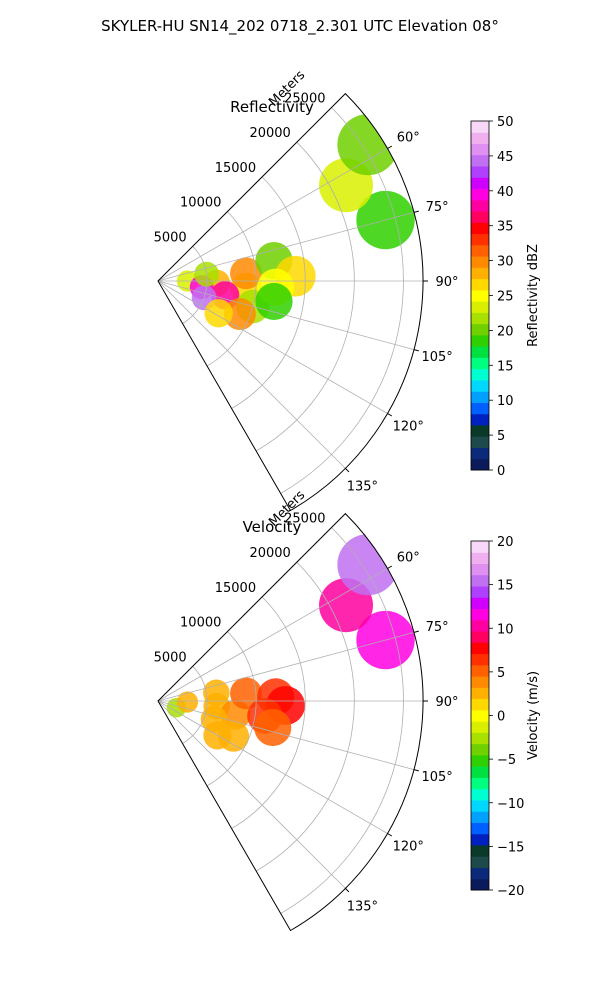  Describe the element at coordinates (304, 518) in the screenshot. I see `range-tick-label: 25000` at that location.